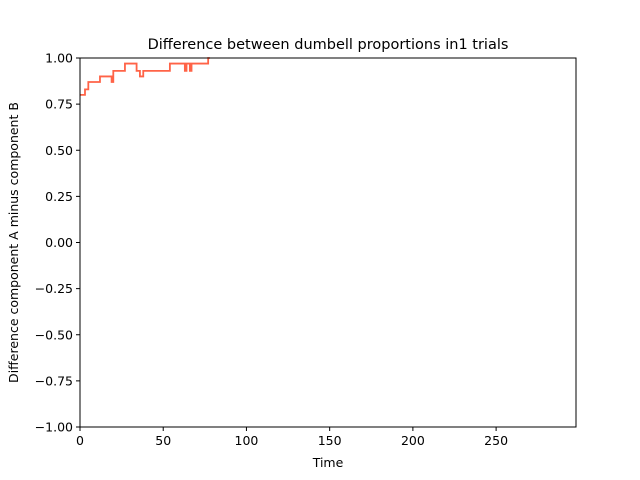 This screenshot has width=640, height=480. I want to click on y-axis-label: Difference component A minus component B, so click(13, 242).